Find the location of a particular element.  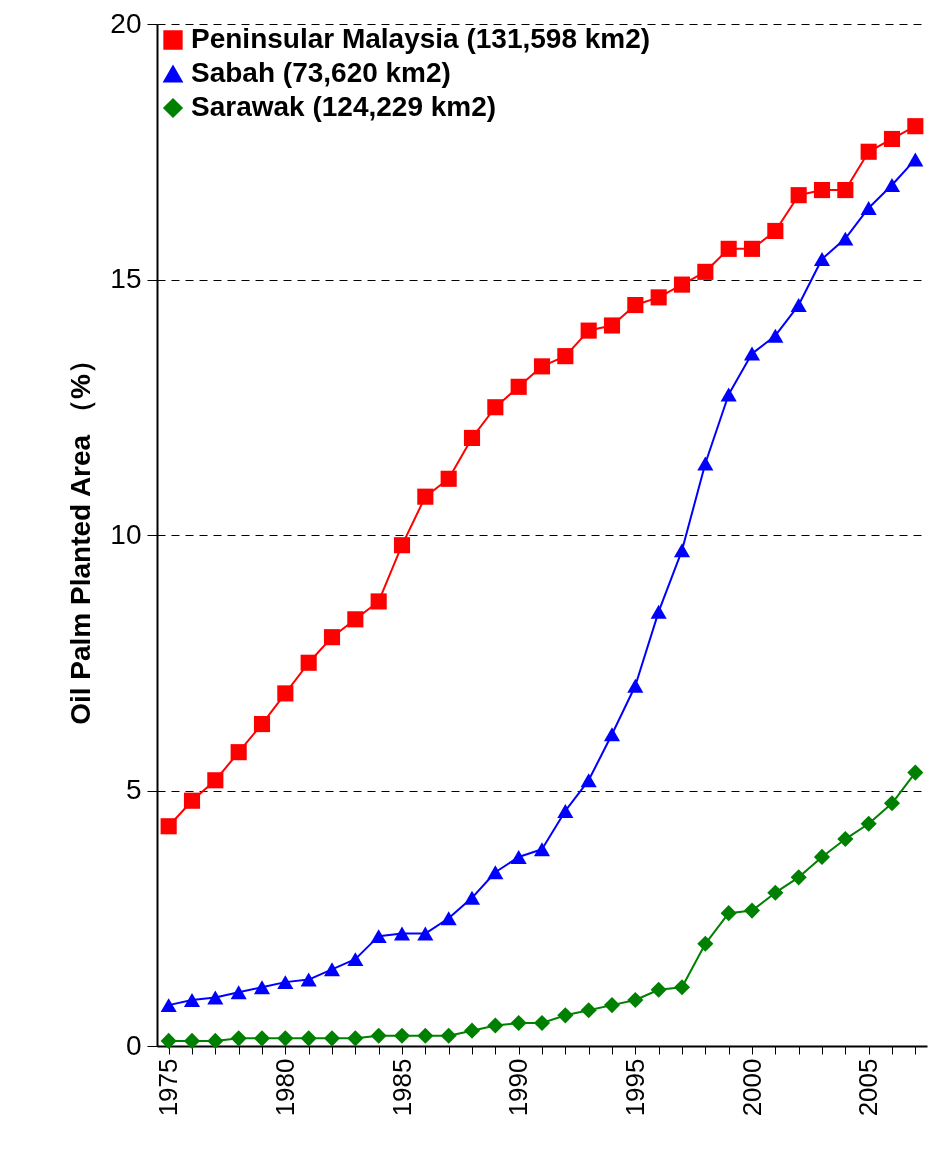

y-tick-label: 15 is located at coordinates (126, 278).